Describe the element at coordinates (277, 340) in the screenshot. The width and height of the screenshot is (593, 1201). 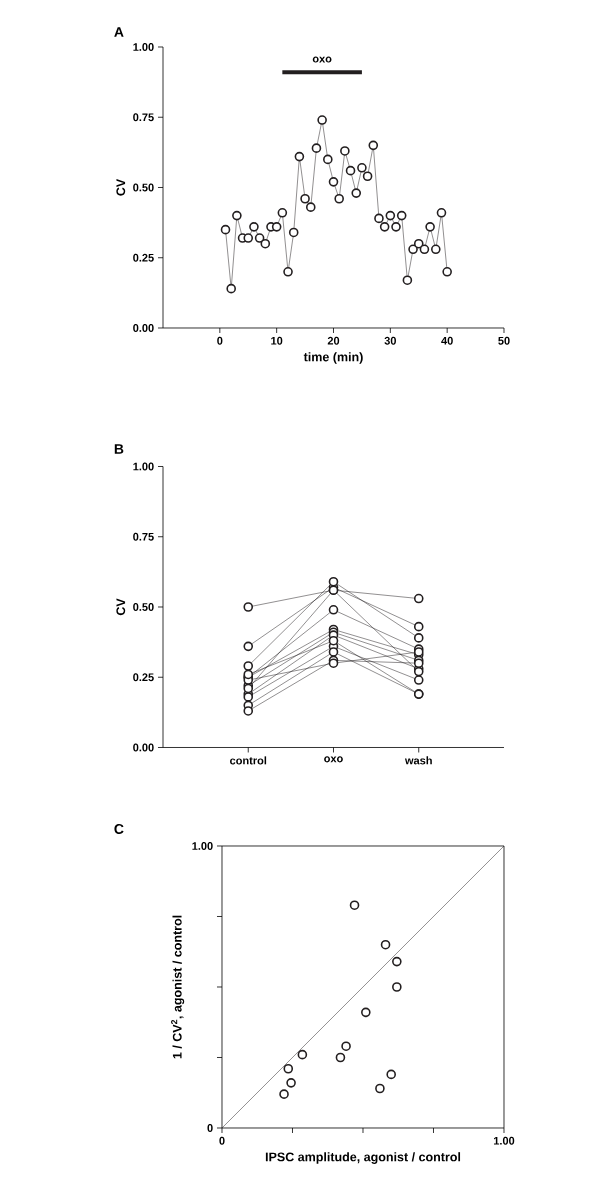
I see `x-tick-label: 10` at that location.